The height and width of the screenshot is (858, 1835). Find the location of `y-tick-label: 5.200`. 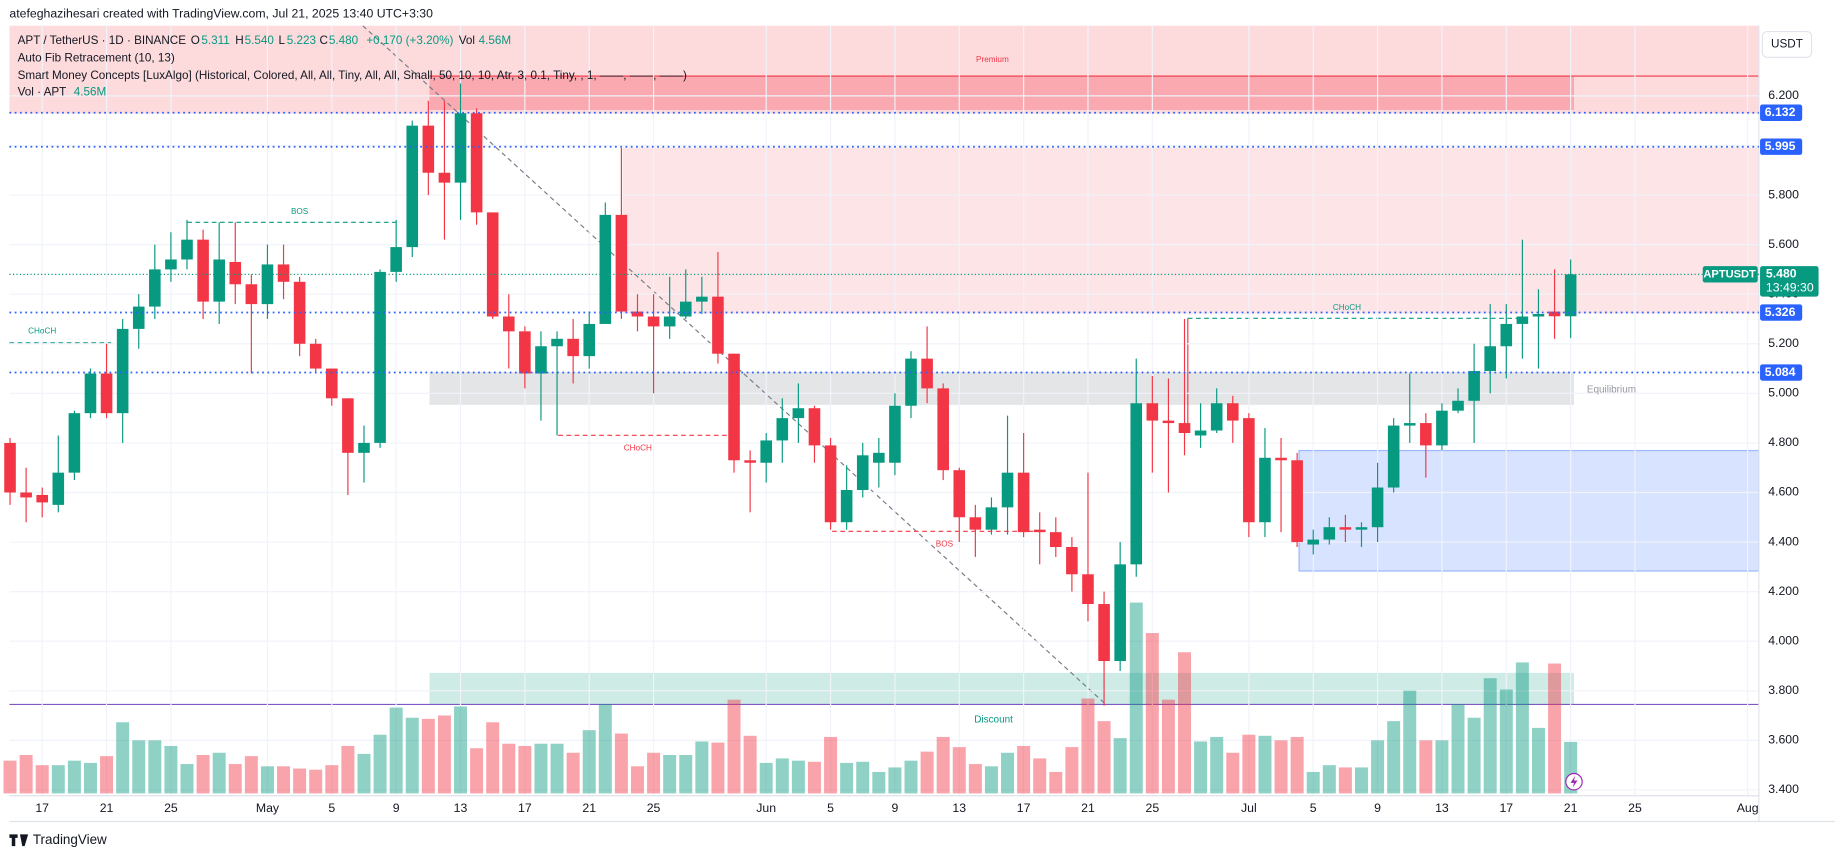

y-tick-label: 5.200 is located at coordinates (1783, 343).